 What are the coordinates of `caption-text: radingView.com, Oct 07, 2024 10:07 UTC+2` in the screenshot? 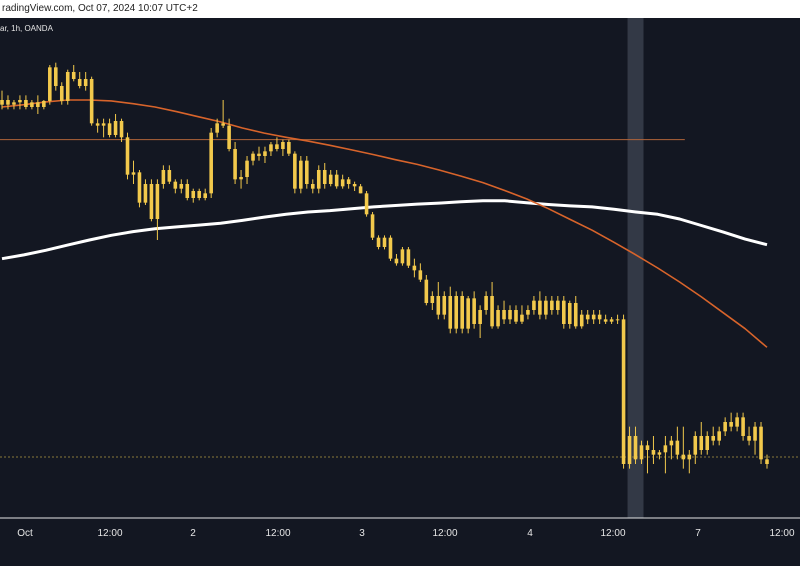 It's located at (100, 8).